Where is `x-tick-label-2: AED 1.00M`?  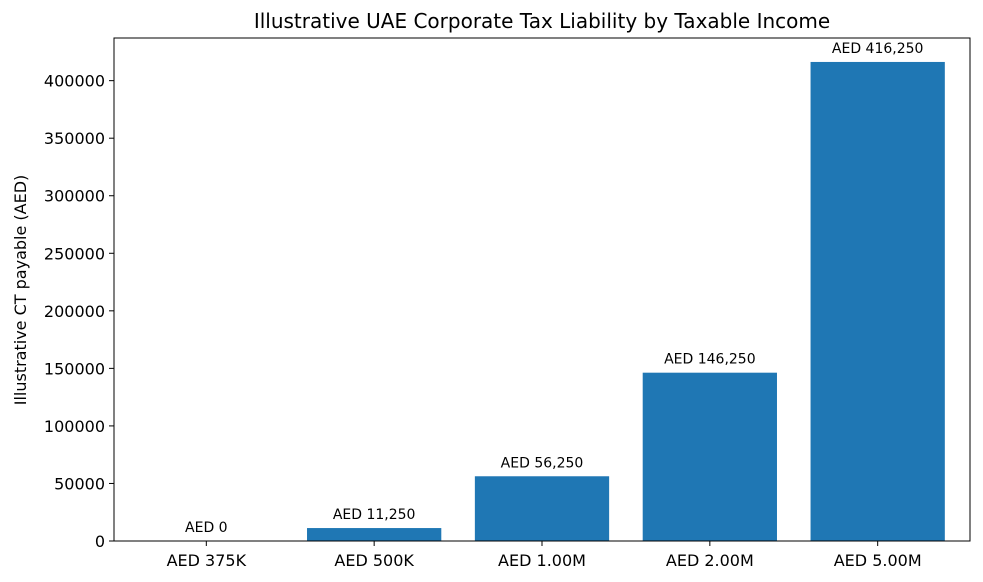
x-tick-label-2: AED 1.00M is located at coordinates (542, 560).